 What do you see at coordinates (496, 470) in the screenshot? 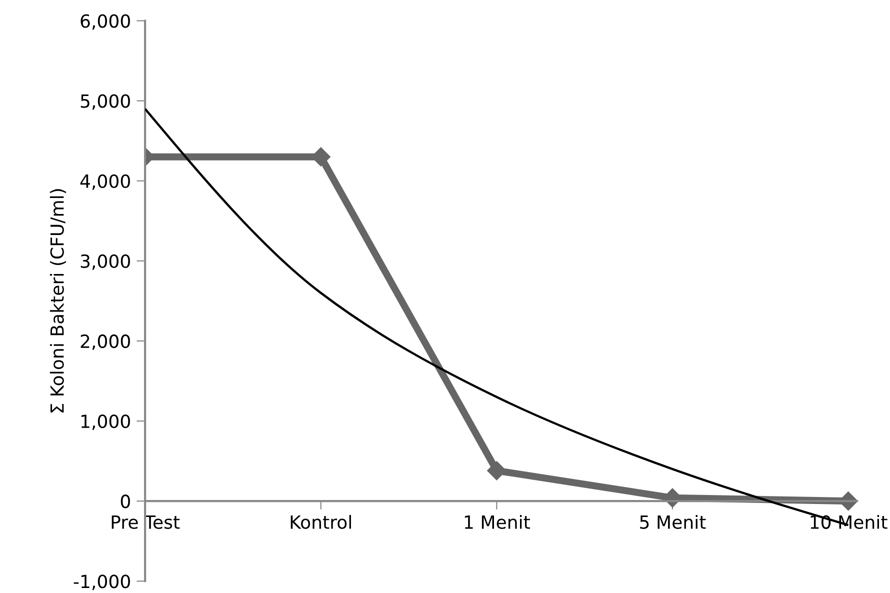
I see `point` at bounding box center [496, 470].